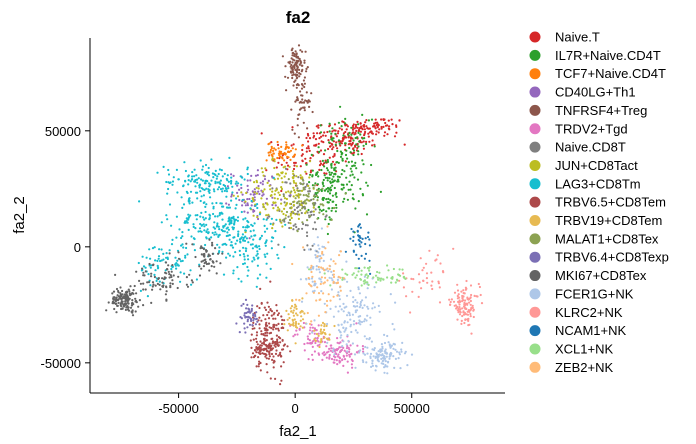  What do you see at coordinates (164, 277) in the screenshot?
I see `series-mki67-cd8tex` at bounding box center [164, 277].